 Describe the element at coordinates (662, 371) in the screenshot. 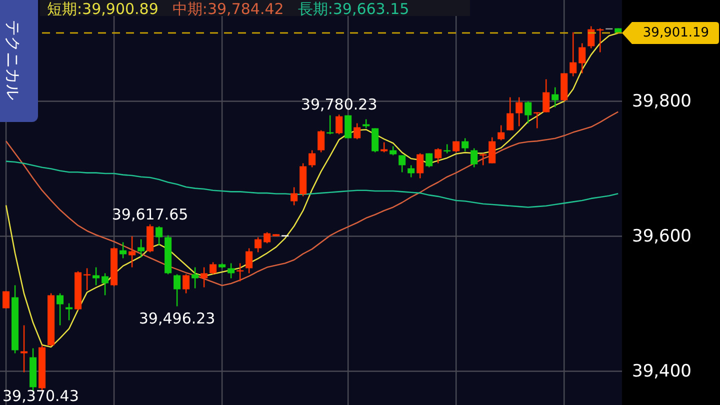

I see `y-tick-label: 39,400` at that location.